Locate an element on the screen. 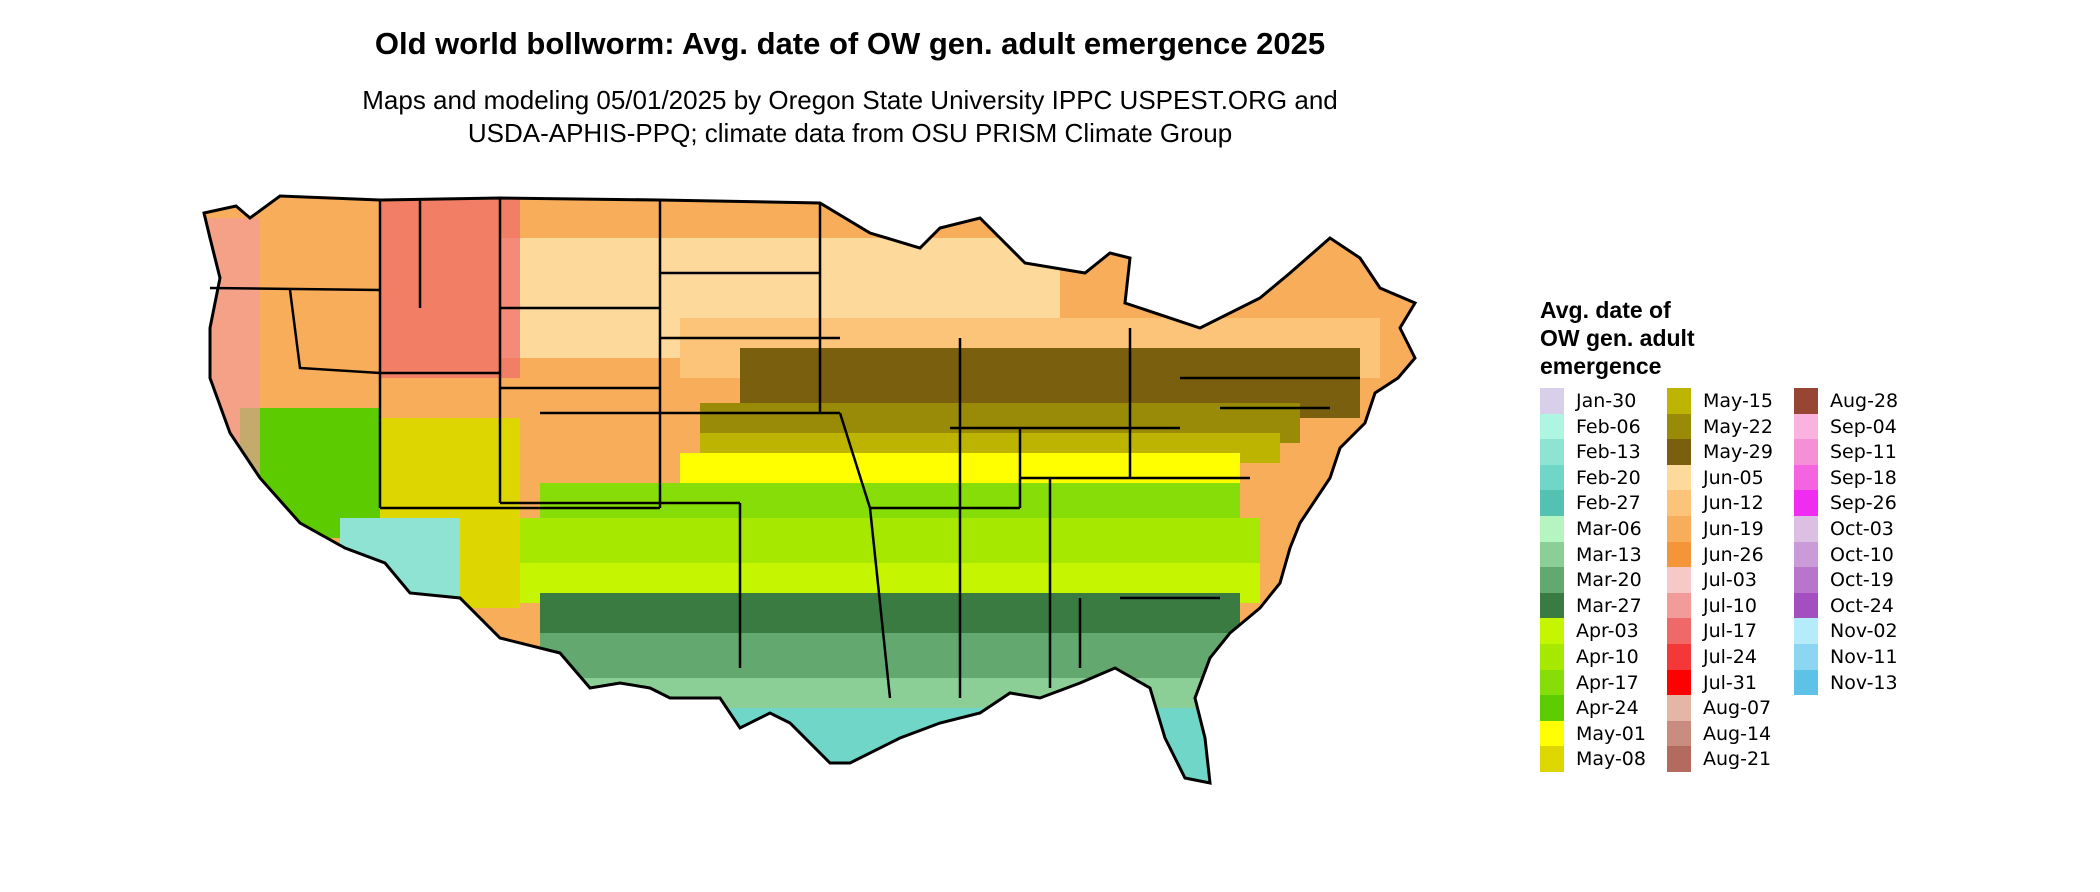 The height and width of the screenshot is (892, 2100). legend-label: Mar-27 is located at coordinates (1609, 605).